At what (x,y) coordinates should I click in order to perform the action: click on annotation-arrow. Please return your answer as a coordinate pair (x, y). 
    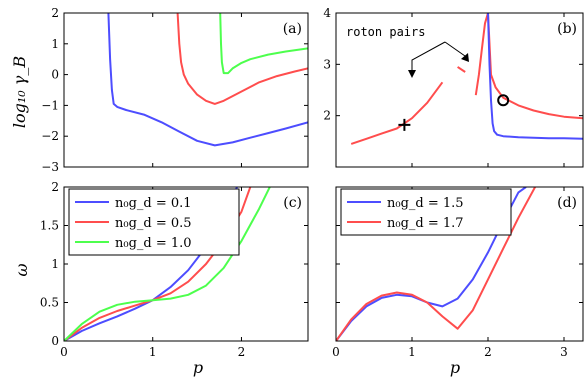
    Looking at the image, I should click on (438, 58).